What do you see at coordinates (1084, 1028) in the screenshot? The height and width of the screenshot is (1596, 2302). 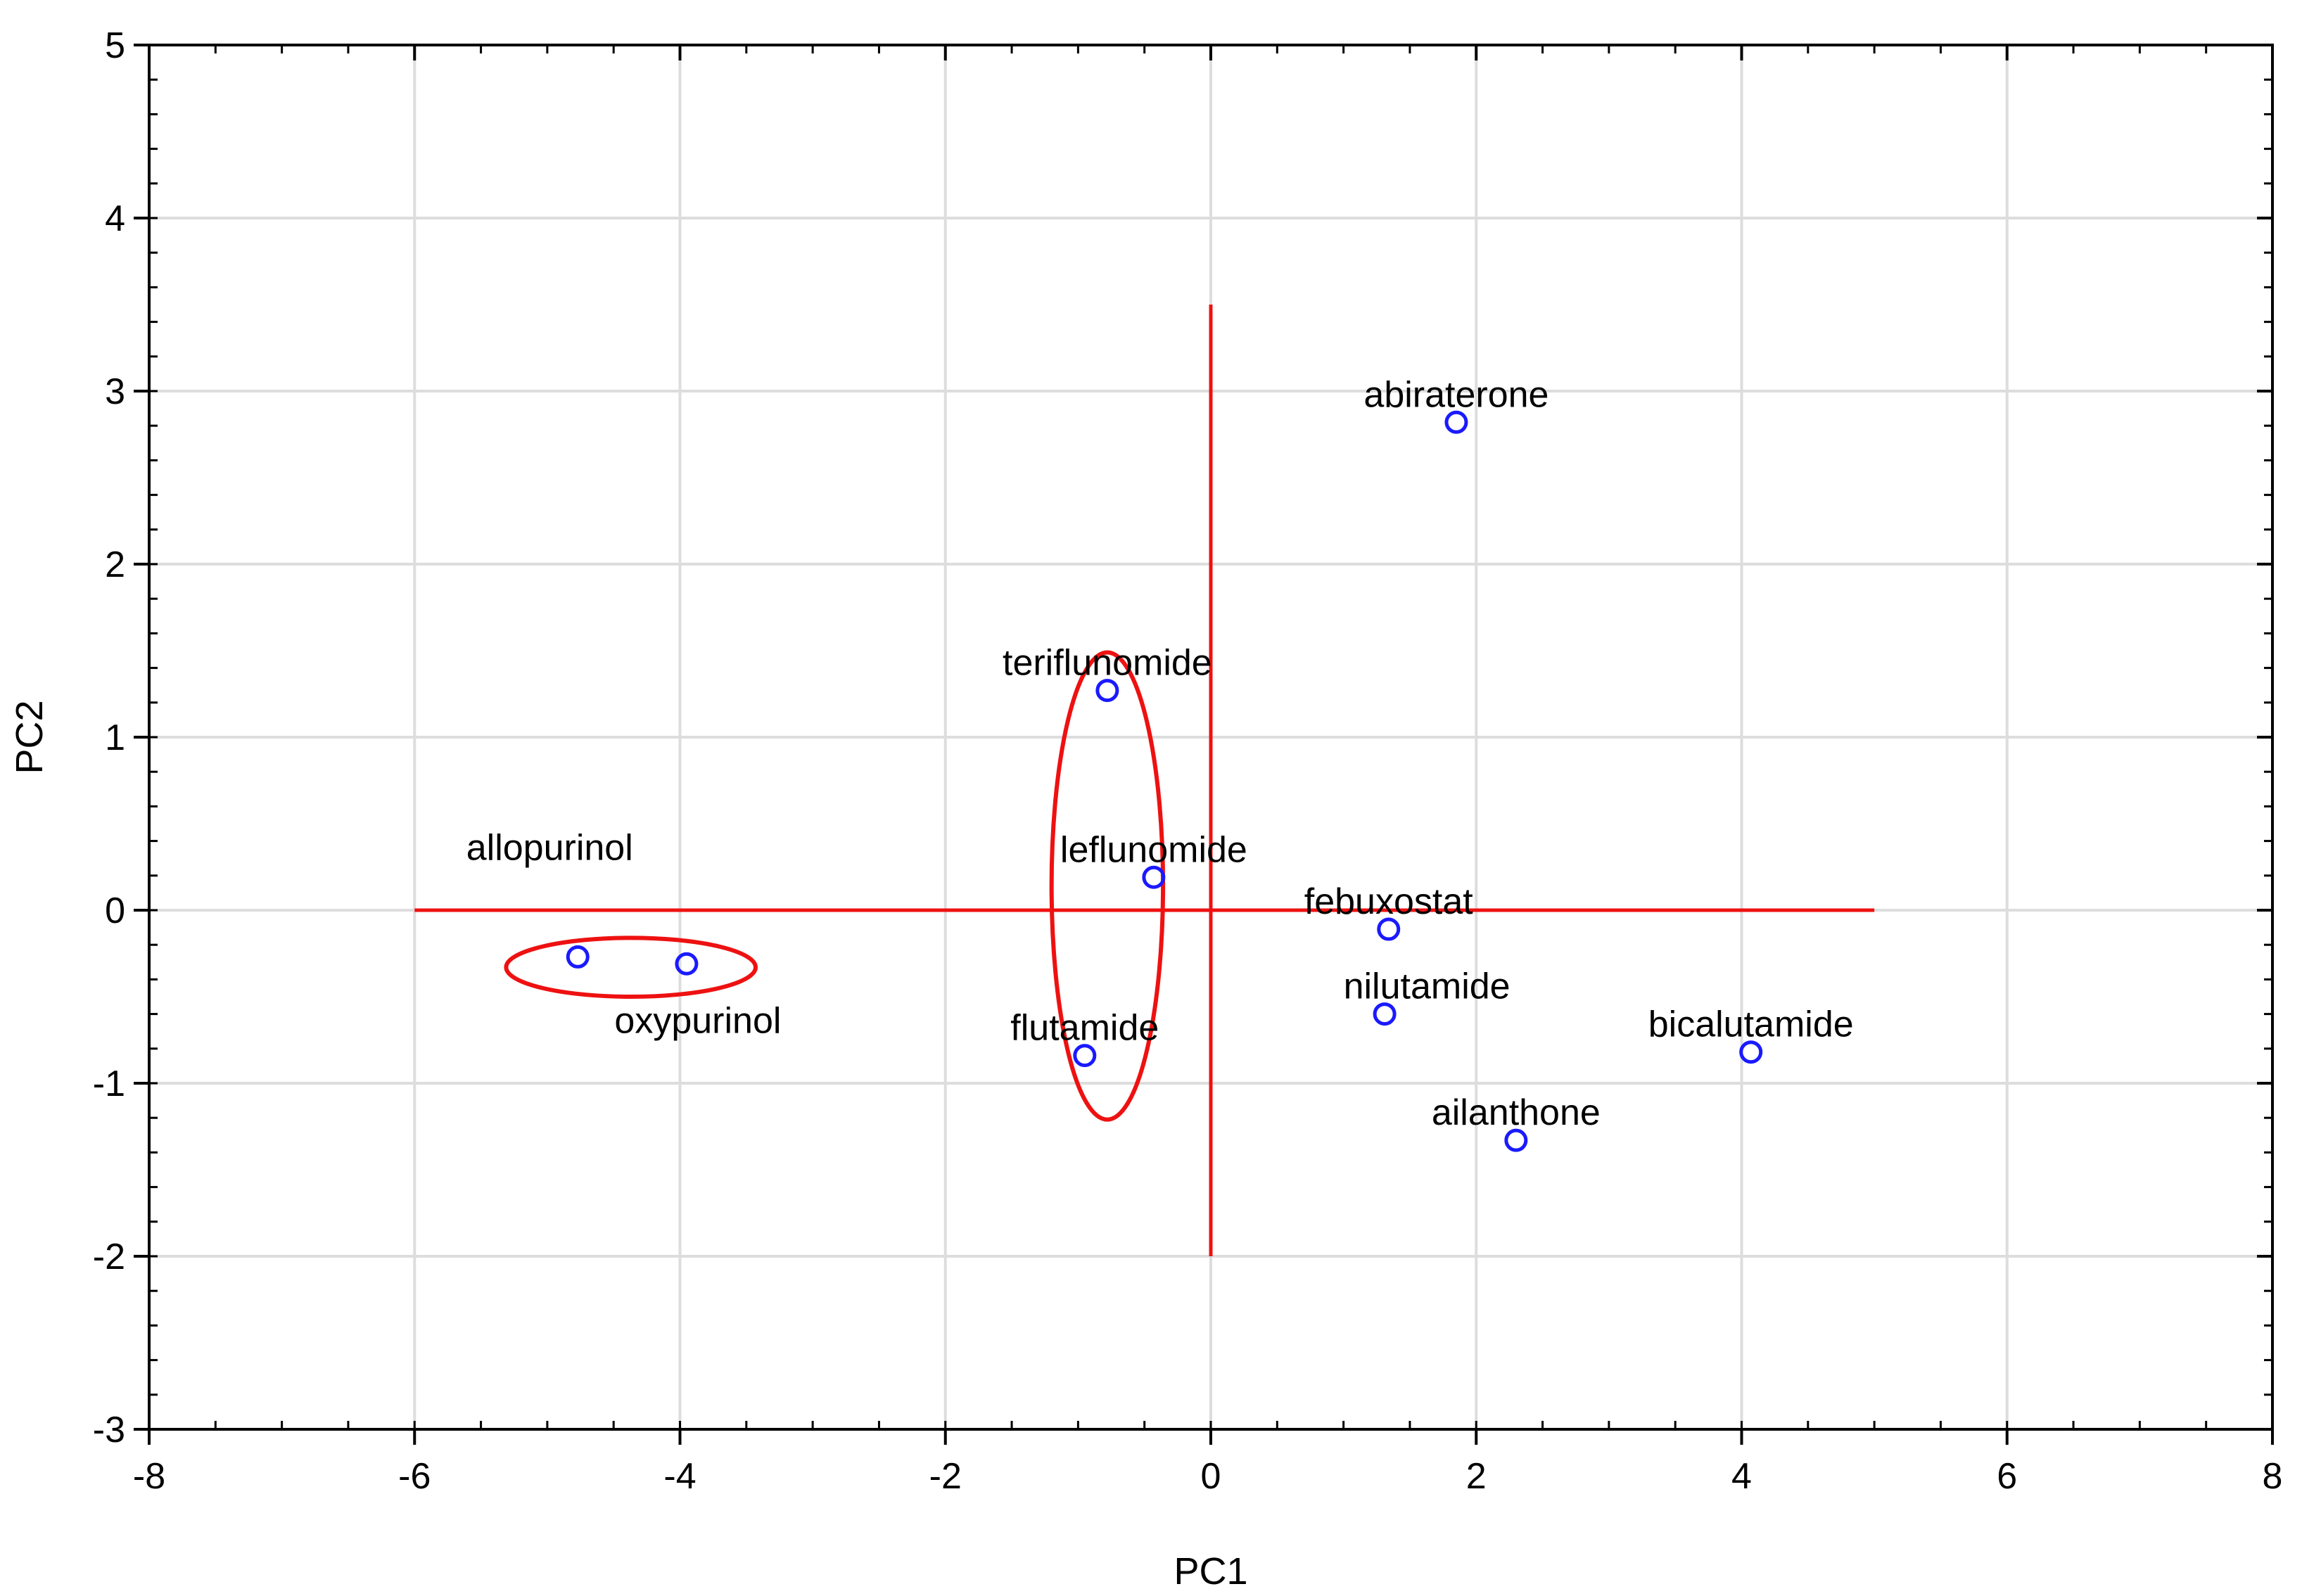 I see `point-label-flutamide: flutamide` at bounding box center [1084, 1028].